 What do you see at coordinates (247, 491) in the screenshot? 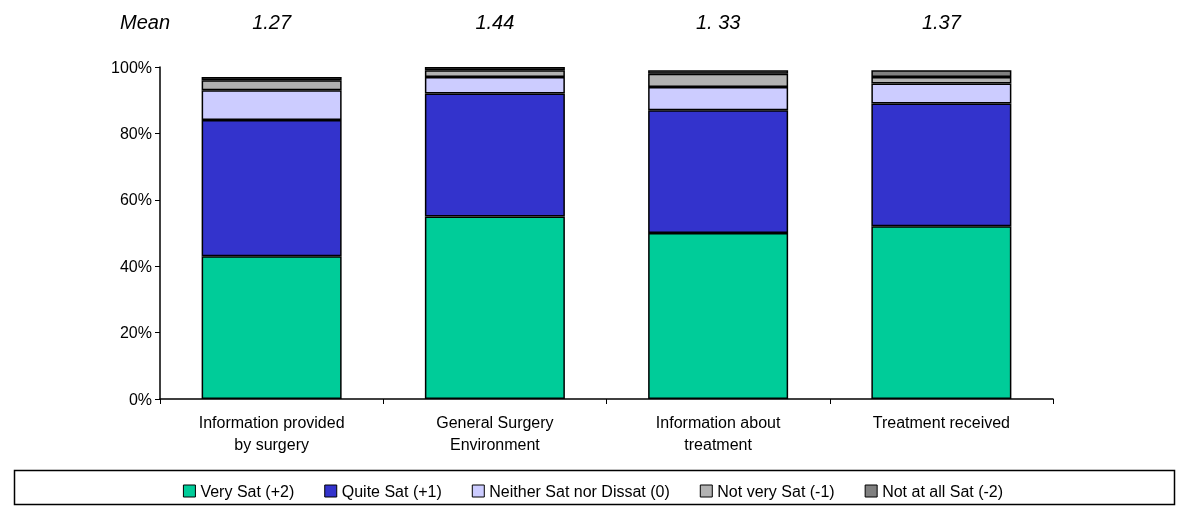
I see `legend-label: Very Sat (+2)` at bounding box center [247, 491].